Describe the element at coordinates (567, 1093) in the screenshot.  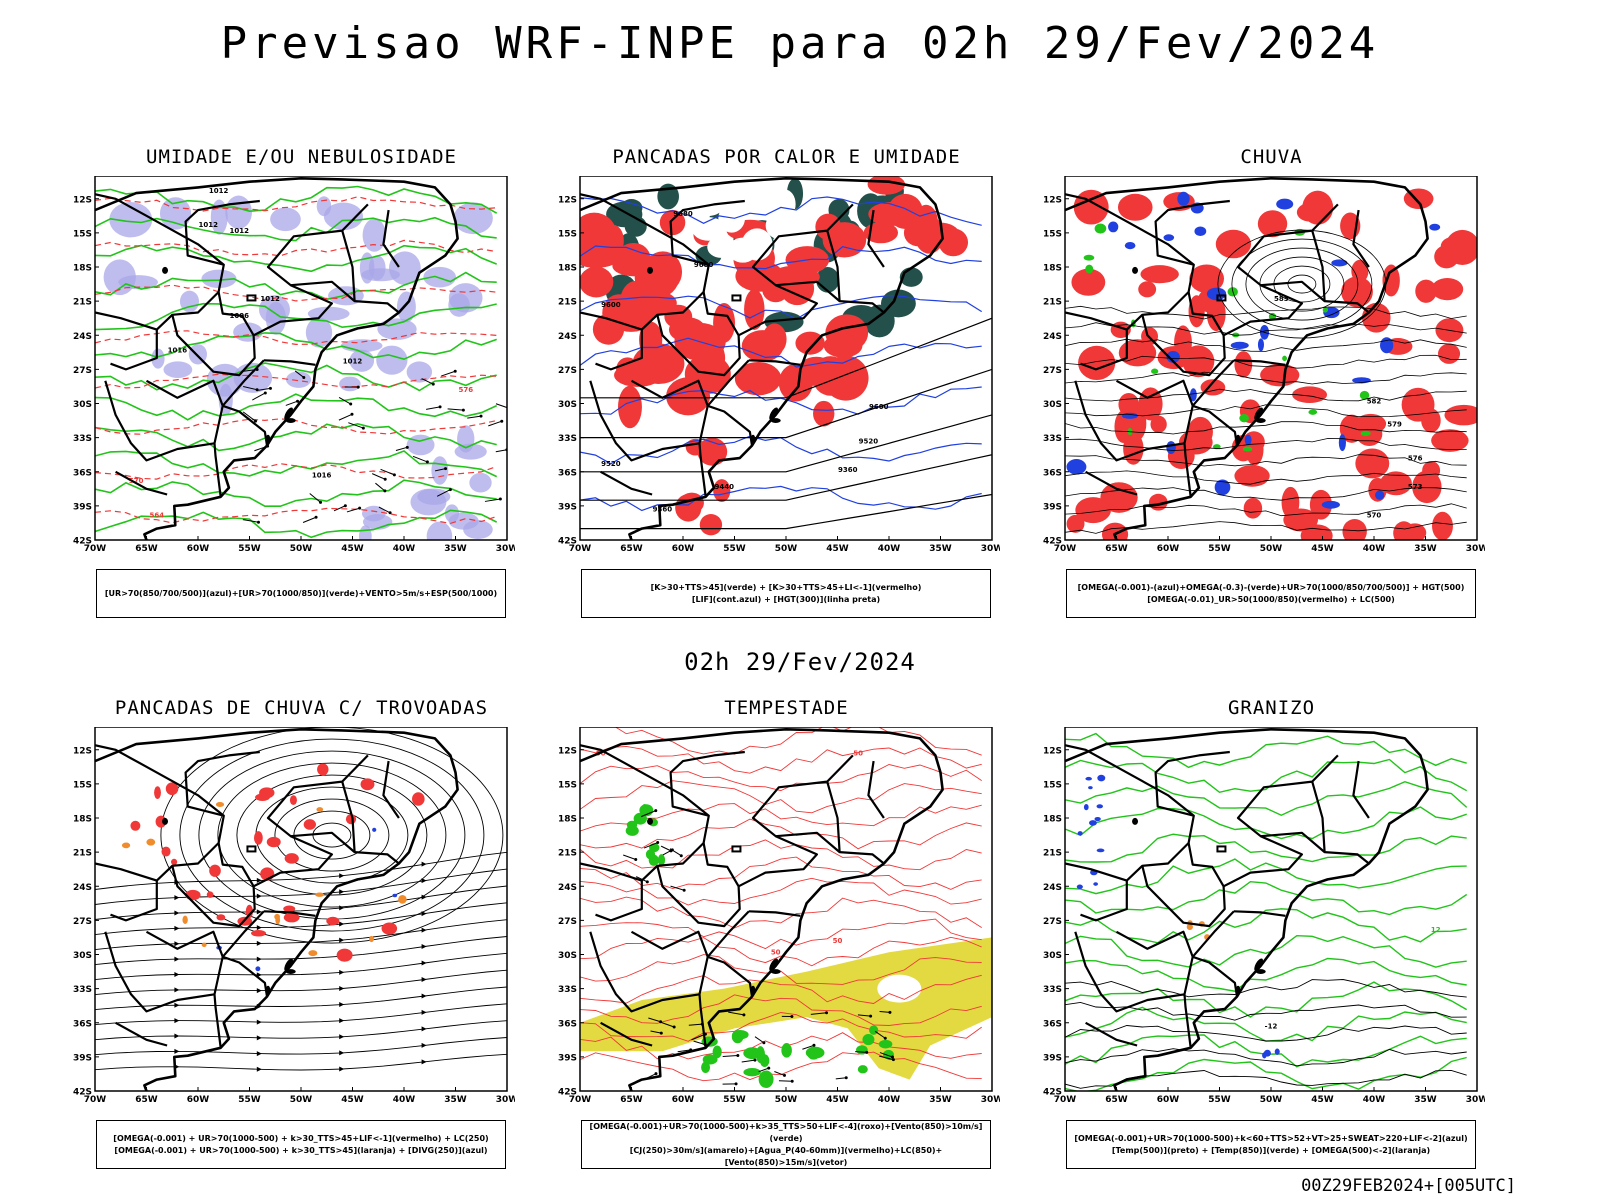
I see `lat-label: 42S` at that location.